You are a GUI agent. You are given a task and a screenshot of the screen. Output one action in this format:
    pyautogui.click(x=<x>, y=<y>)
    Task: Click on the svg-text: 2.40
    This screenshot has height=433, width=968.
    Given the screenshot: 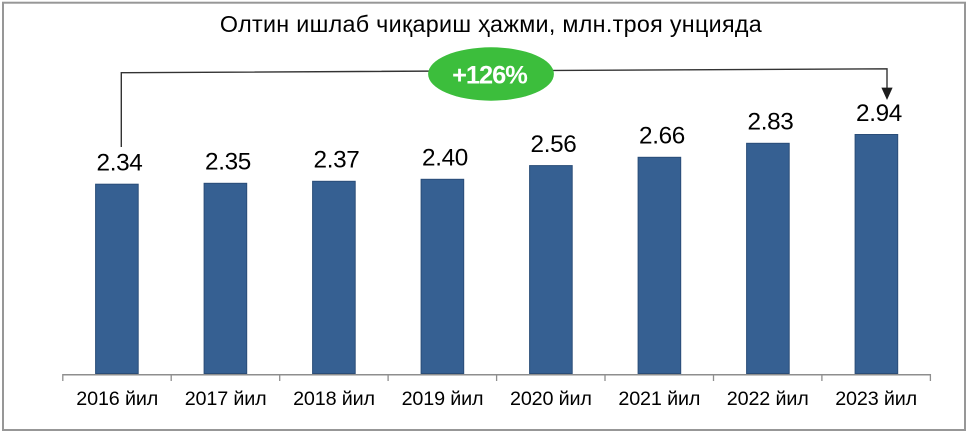 What is the action you would take?
    pyautogui.click(x=445, y=158)
    